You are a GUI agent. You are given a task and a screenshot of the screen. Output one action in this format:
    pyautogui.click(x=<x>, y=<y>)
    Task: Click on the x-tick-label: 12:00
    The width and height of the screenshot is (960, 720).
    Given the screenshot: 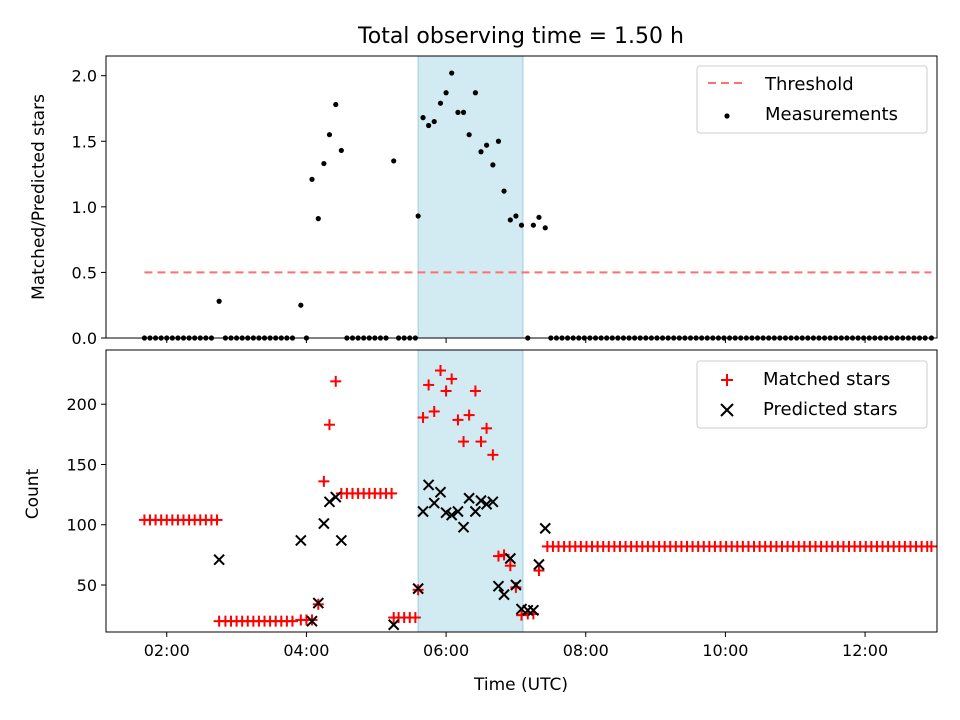 What is the action you would take?
    pyautogui.click(x=865, y=650)
    